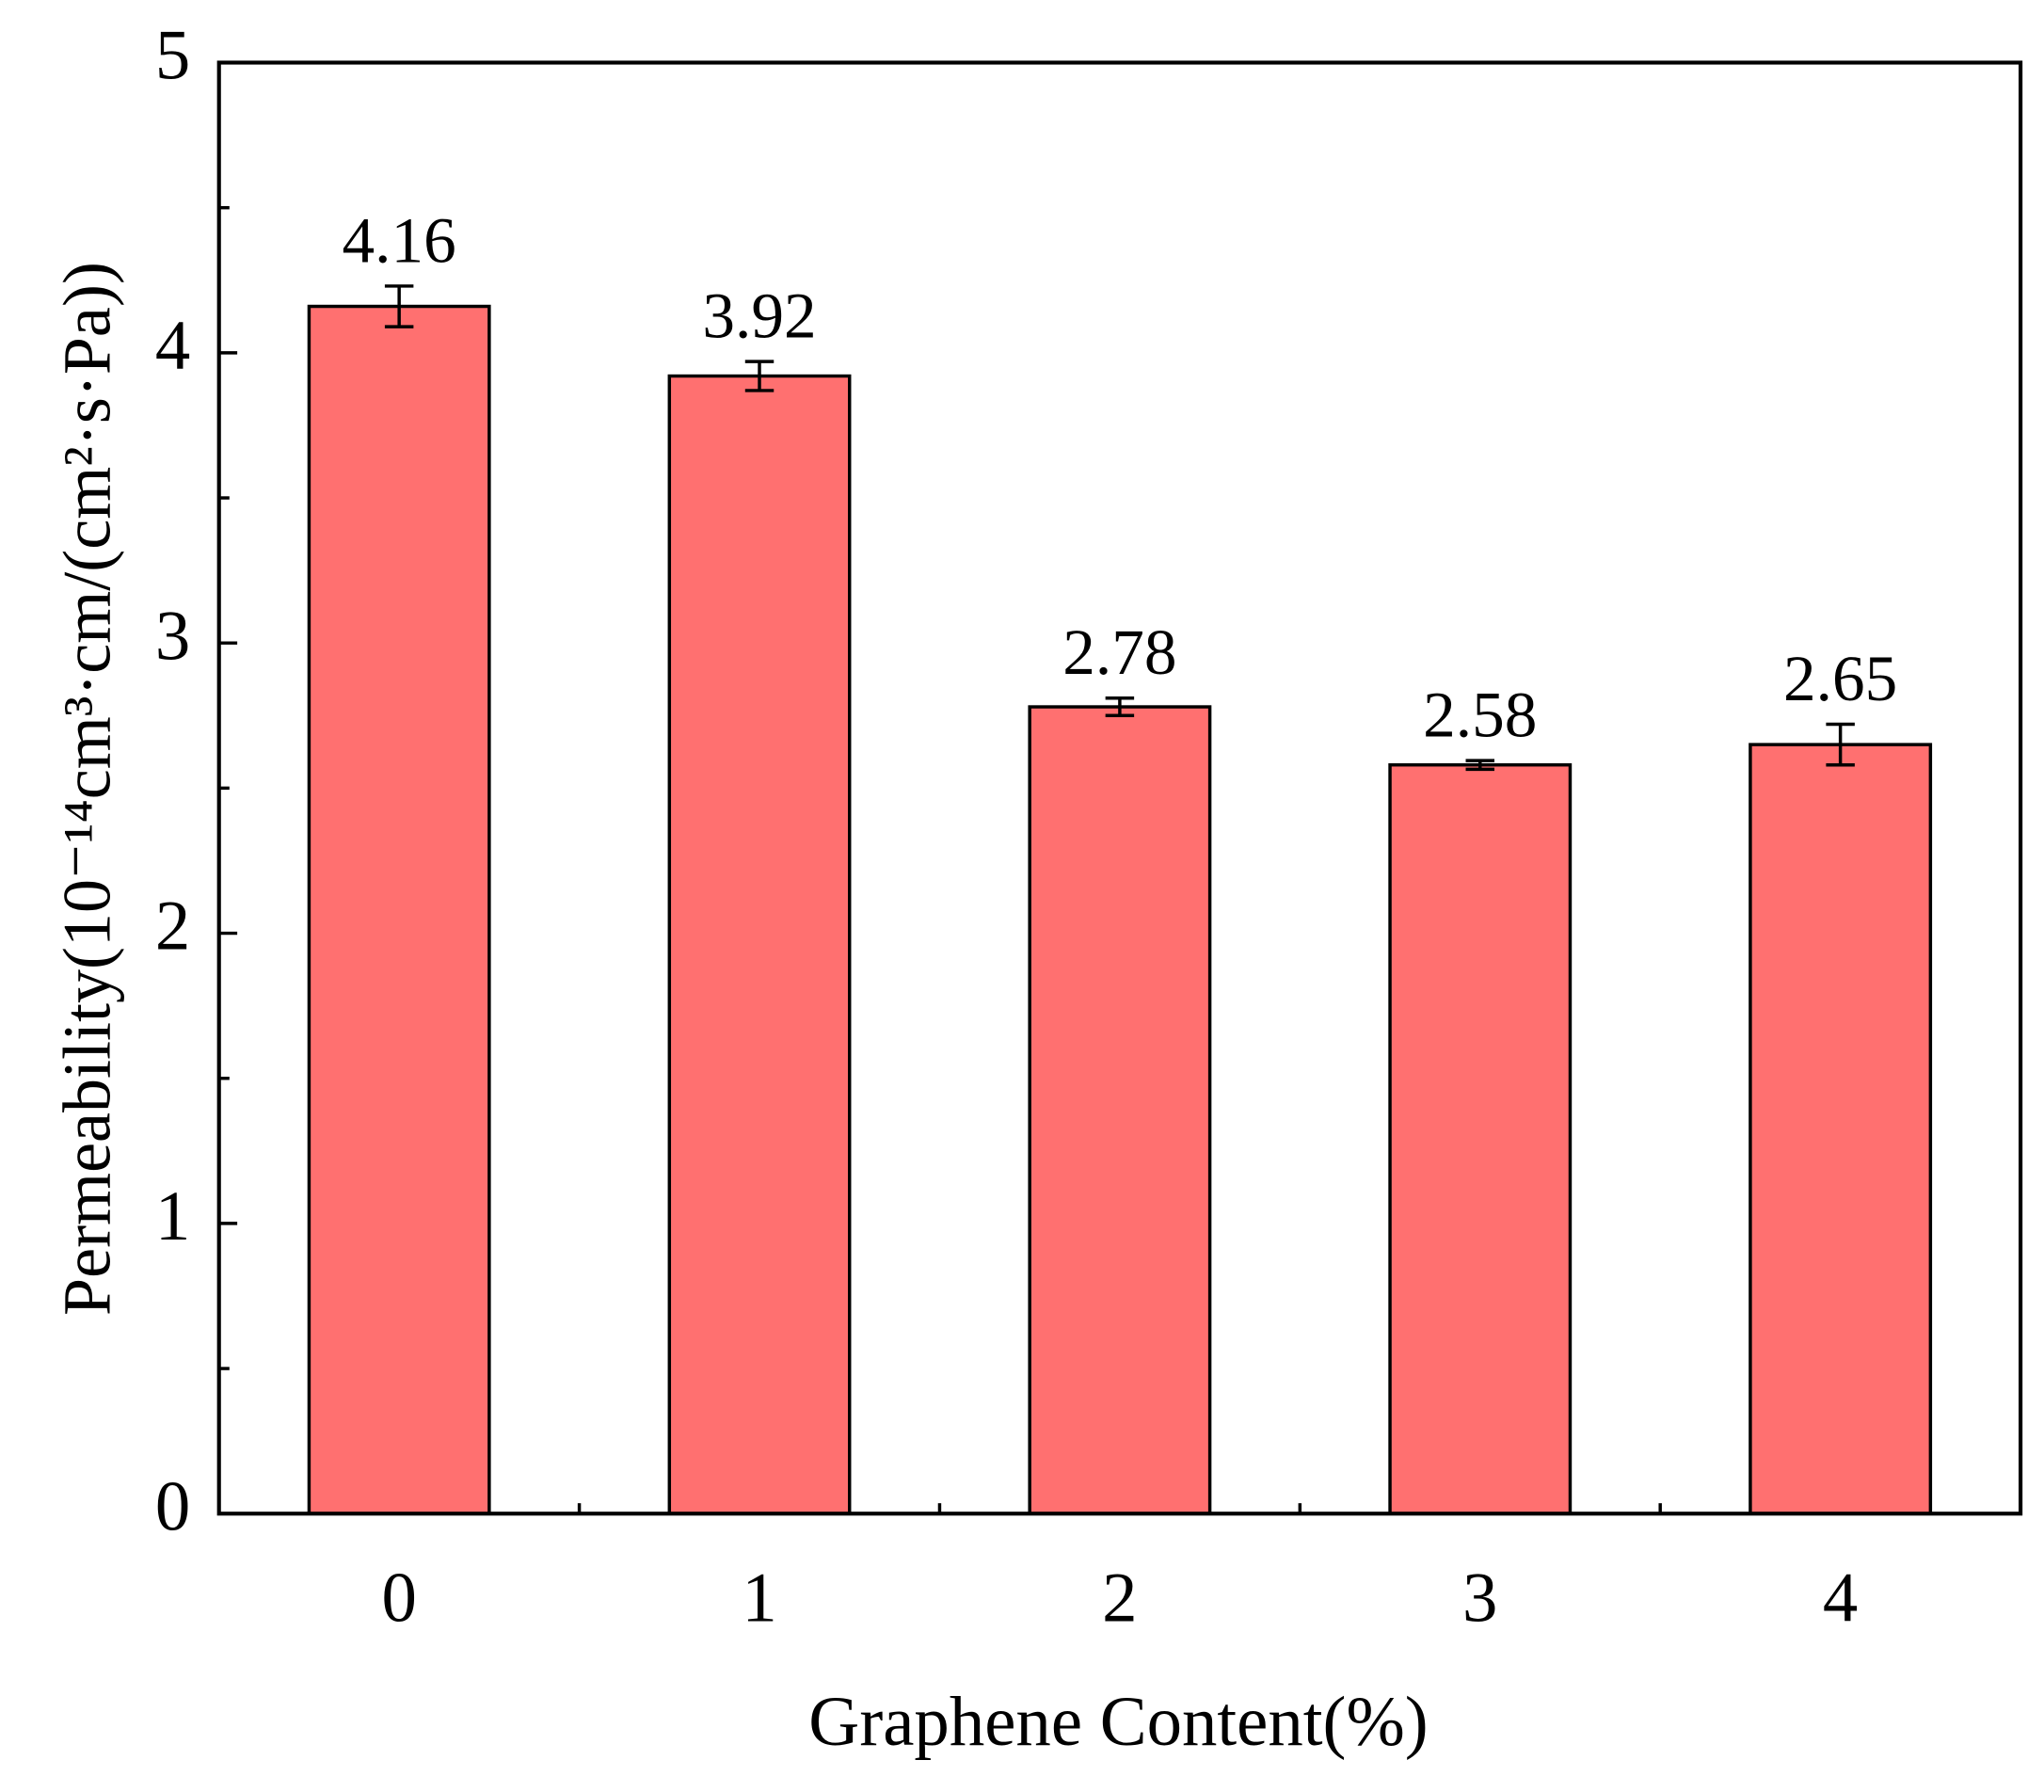 The width and height of the screenshot is (2044, 1792). What do you see at coordinates (172, 927) in the screenshot?
I see `y-tick-label: 2` at bounding box center [172, 927].